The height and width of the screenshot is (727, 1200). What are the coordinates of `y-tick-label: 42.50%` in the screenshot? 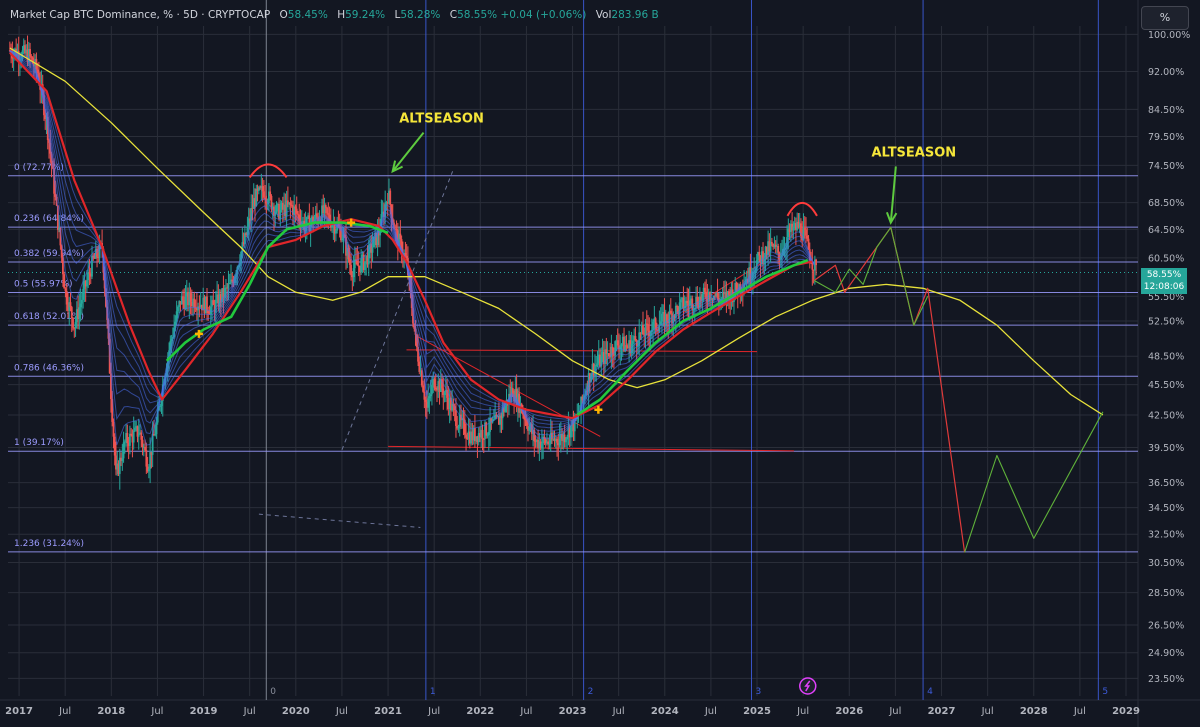 It's located at (1166, 415).